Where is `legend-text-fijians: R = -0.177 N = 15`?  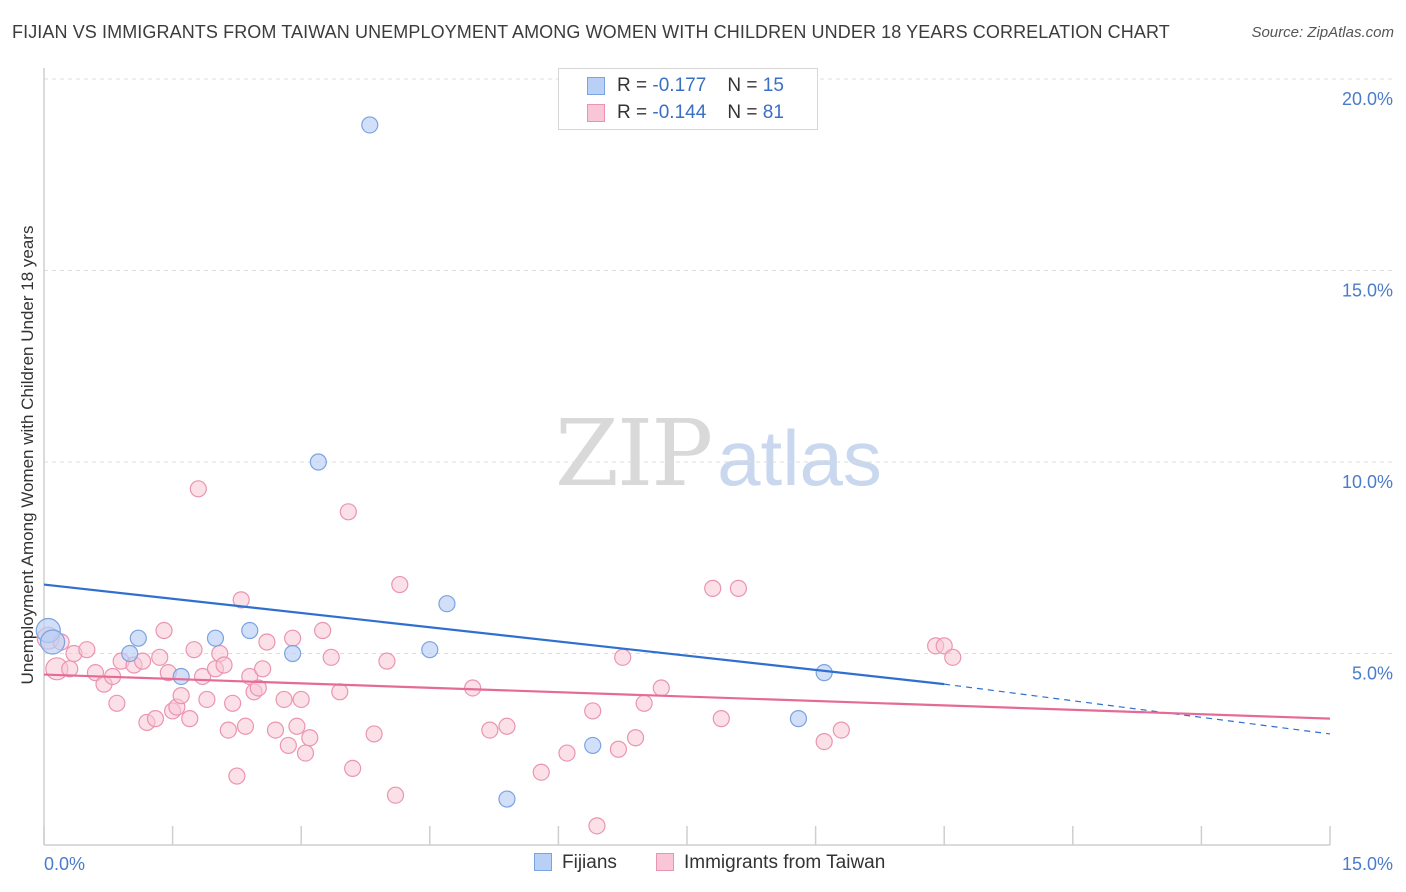
legend-text-fijians: R = -0.177 N = 15 is located at coordinates (700, 86).